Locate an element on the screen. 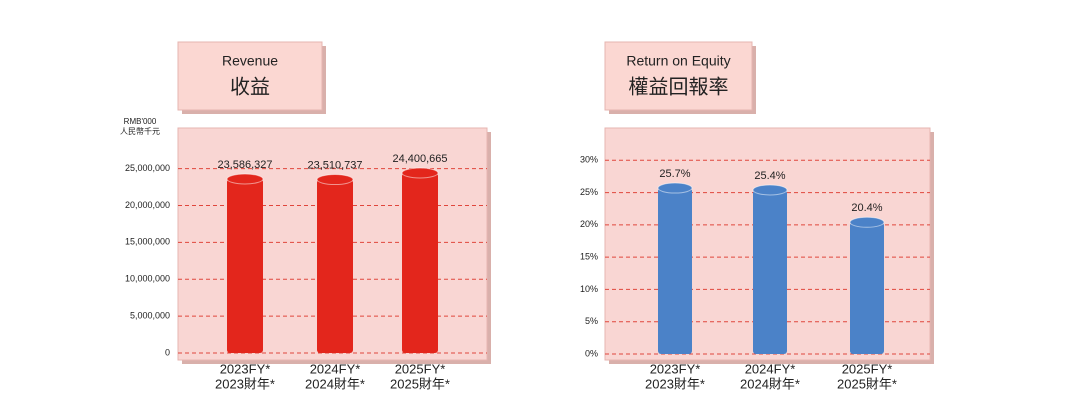  y-tick-label: 20% is located at coordinates (589, 224).